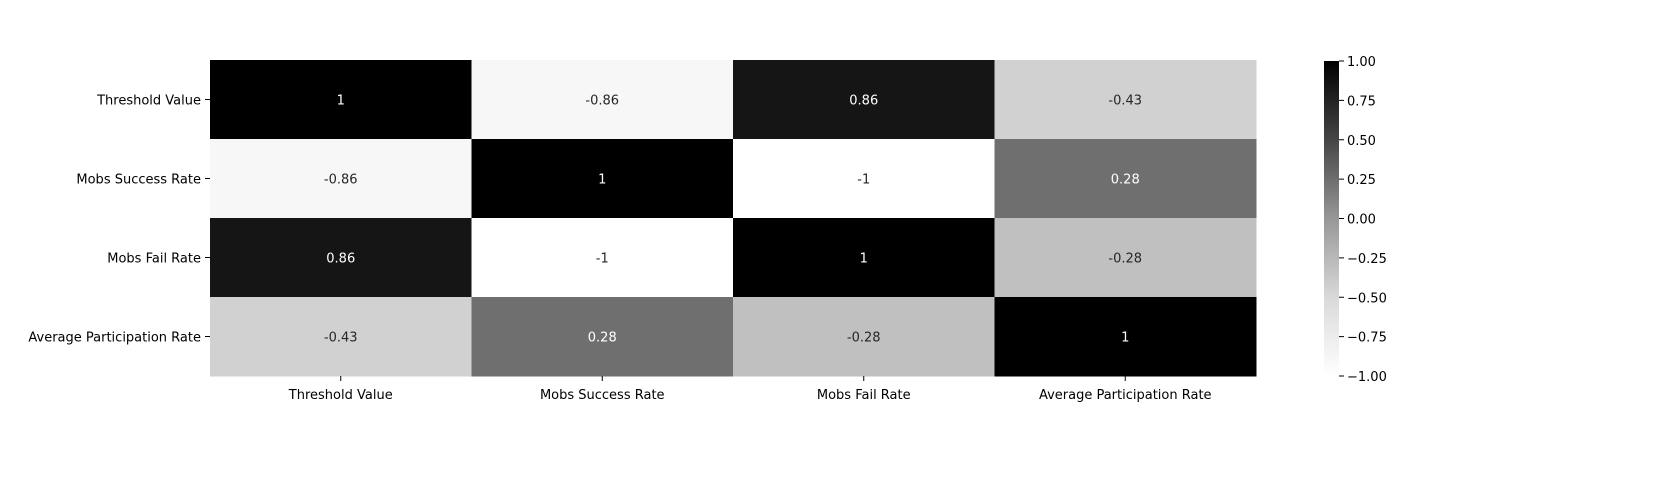 The width and height of the screenshot is (1680, 504). What do you see at coordinates (154, 259) in the screenshot?
I see `y-tick-label: Mobs Fail Rate` at bounding box center [154, 259].